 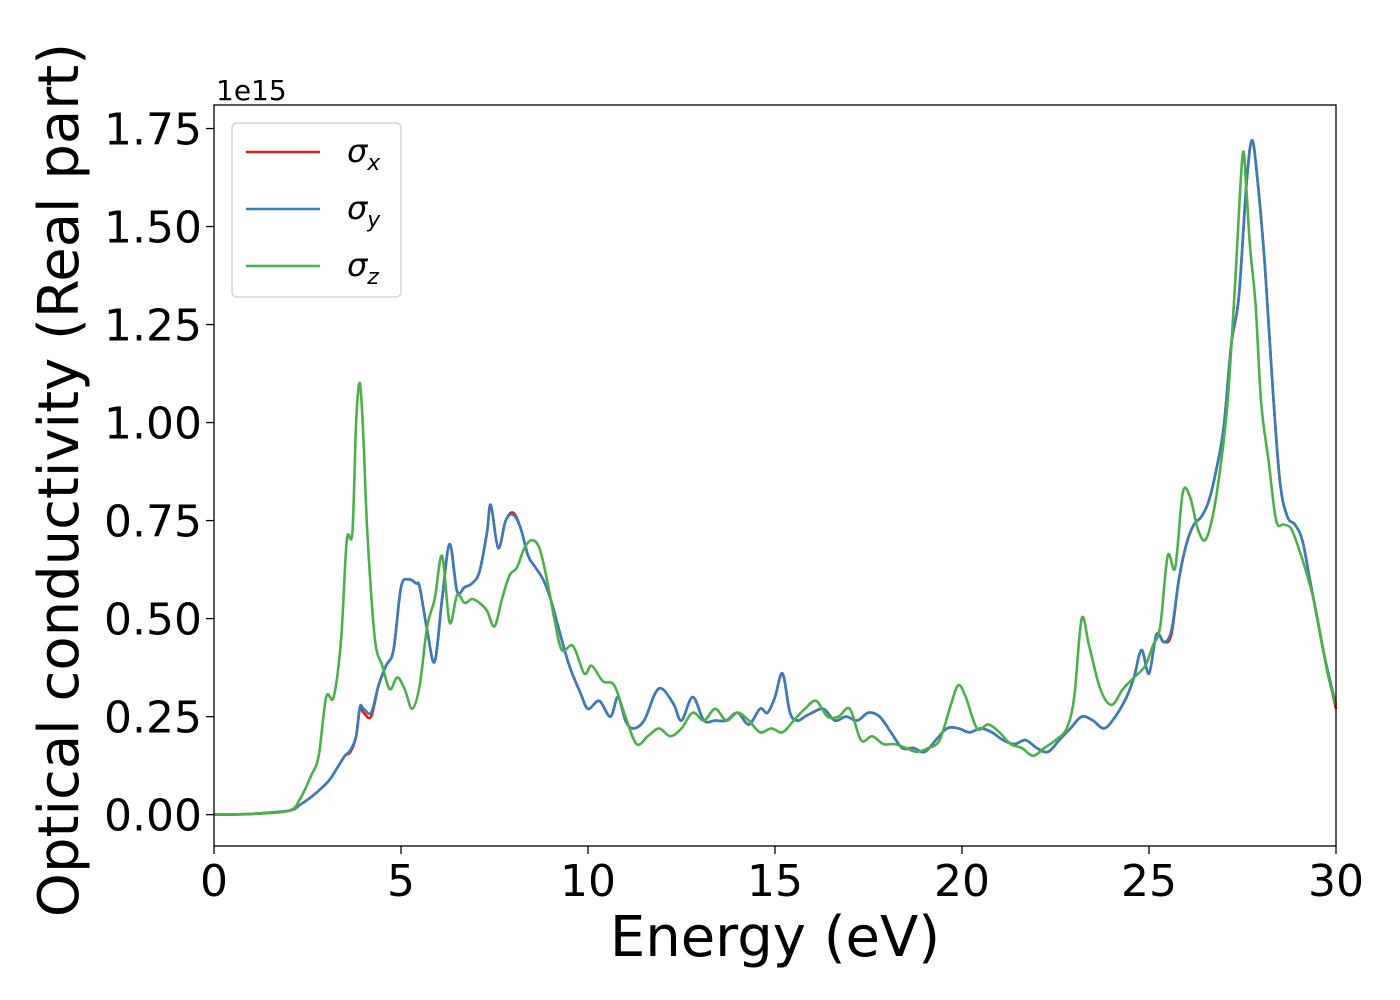 What do you see at coordinates (316, 210) in the screenshot?
I see `legend: σx σy σz` at bounding box center [316, 210].